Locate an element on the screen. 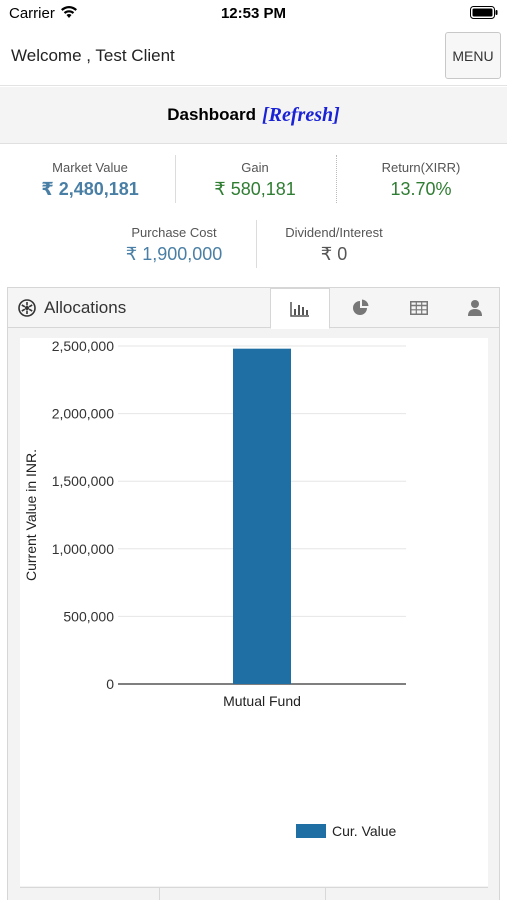 This screenshot has width=507, height=900. tab-pie-chart is located at coordinates (361, 308).